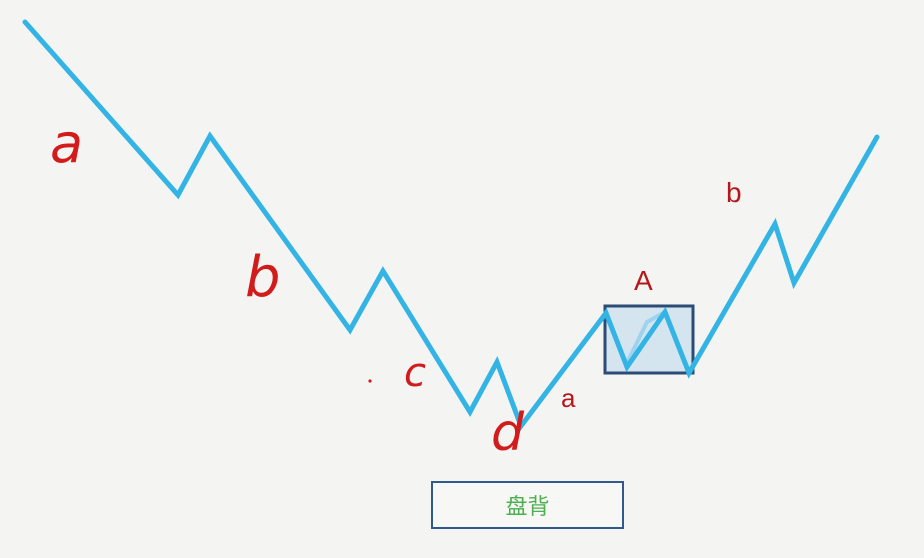  Describe the element at coordinates (415, 373) in the screenshot. I see `label-down-c: c` at that location.